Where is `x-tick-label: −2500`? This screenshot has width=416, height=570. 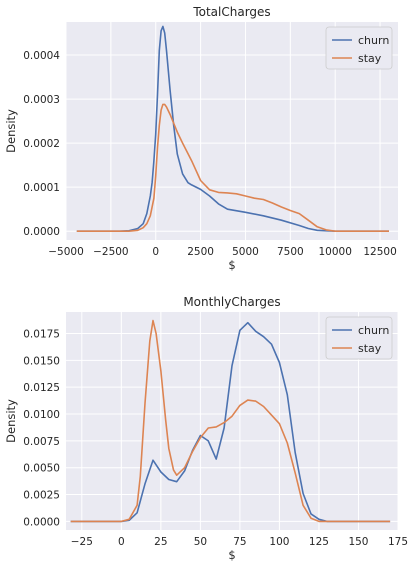
x-tick-label: −2500 is located at coordinates (111, 252).